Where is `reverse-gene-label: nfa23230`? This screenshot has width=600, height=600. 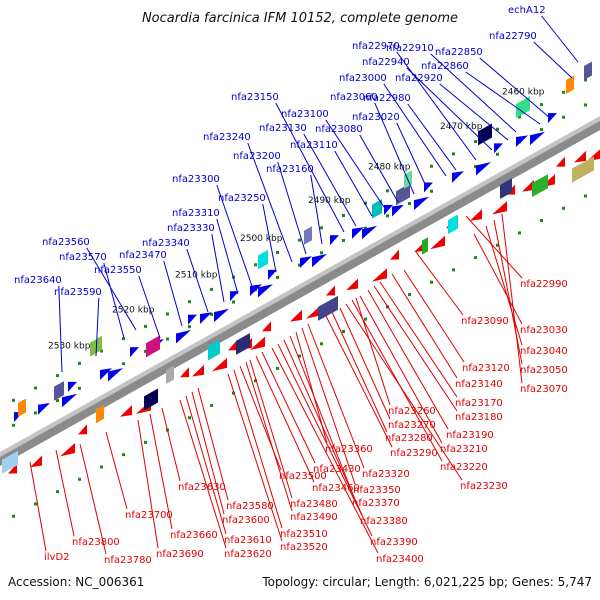
reverse-gene-label: nfa23230 is located at coordinates (484, 486).